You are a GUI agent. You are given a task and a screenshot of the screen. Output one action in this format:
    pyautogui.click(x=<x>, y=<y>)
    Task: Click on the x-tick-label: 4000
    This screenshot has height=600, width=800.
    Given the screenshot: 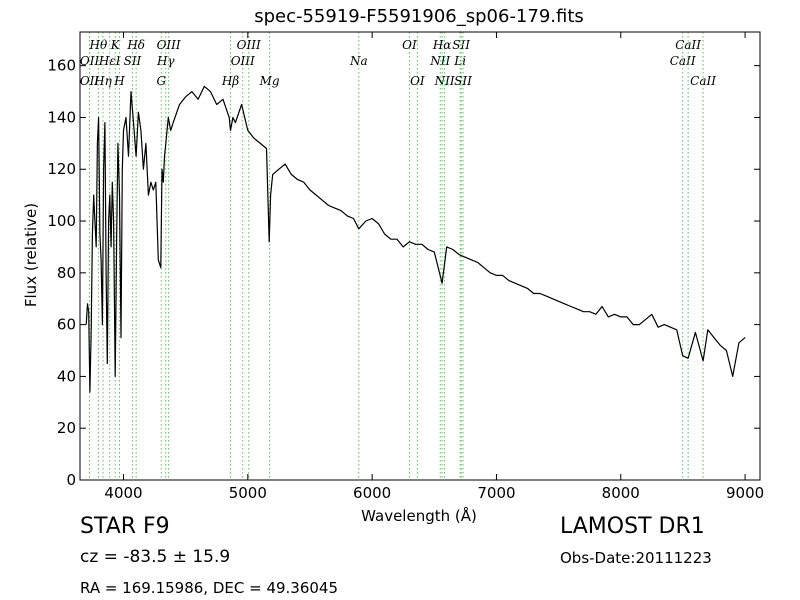 What is the action you would take?
    pyautogui.click(x=123, y=493)
    